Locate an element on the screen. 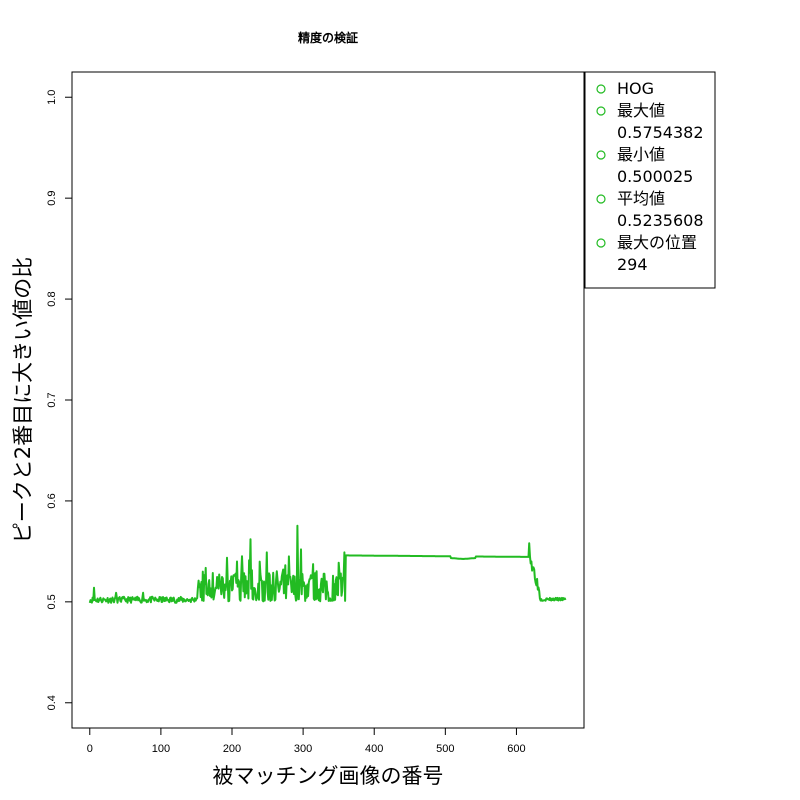 This screenshot has width=800, height=800. legend-entry-text: 294 is located at coordinates (632, 264).